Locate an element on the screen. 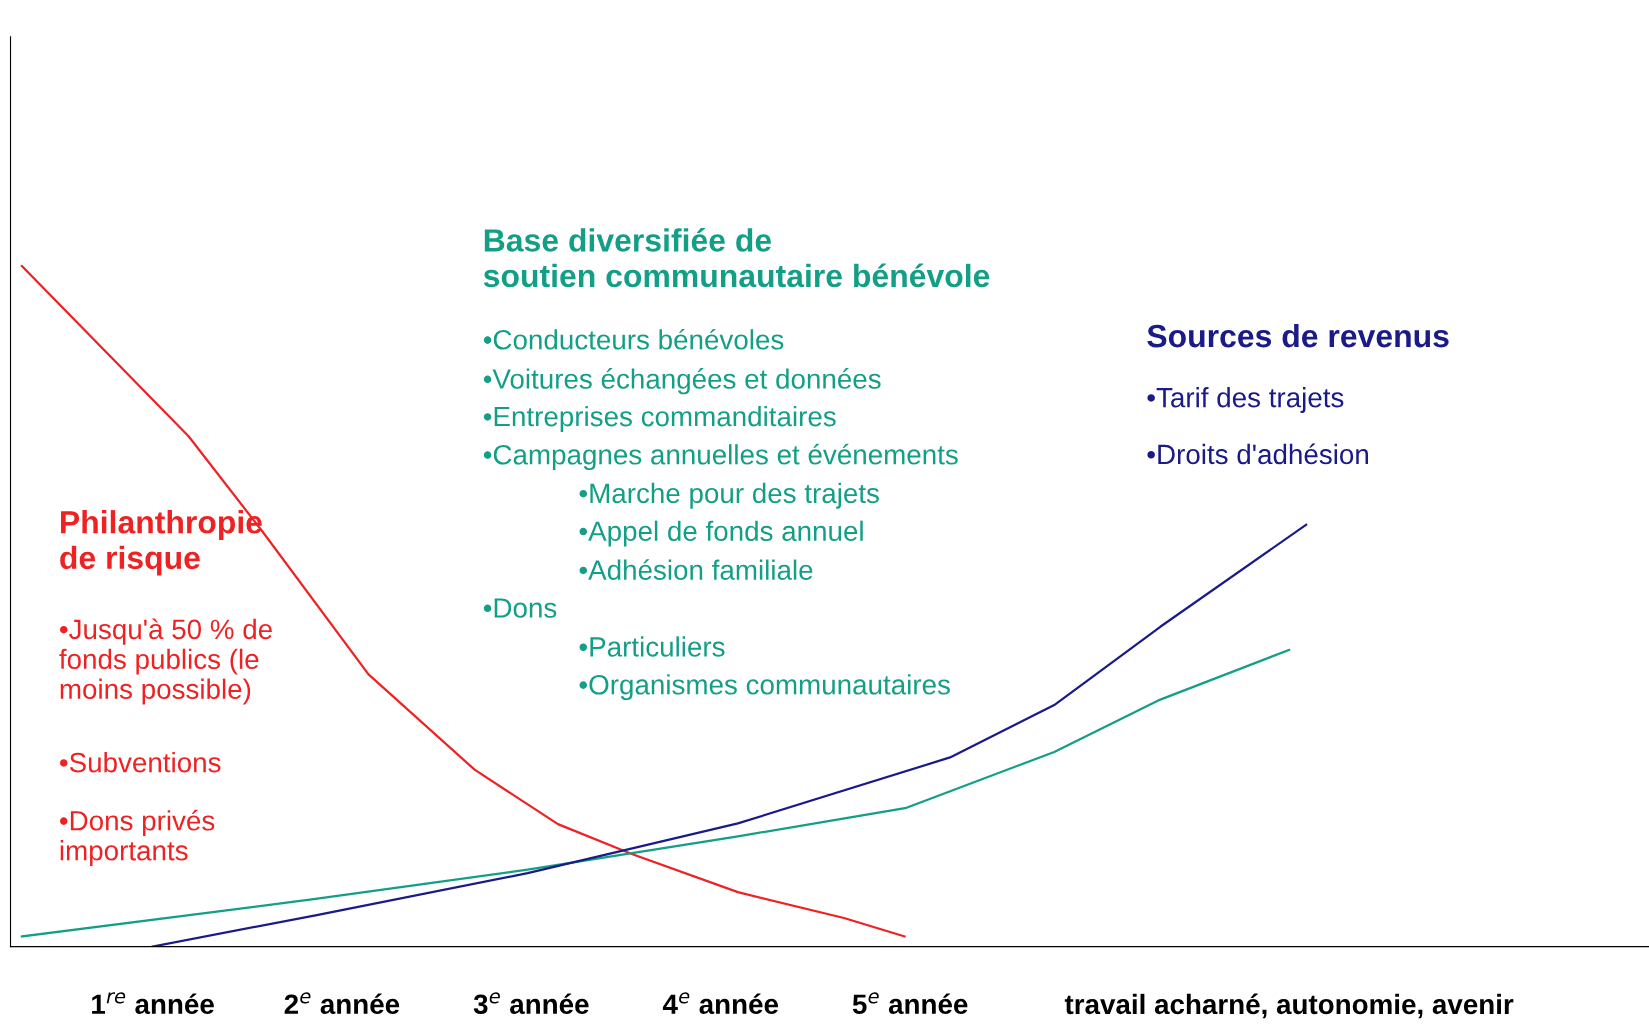  annotation: •Conducteurs bénévoles is located at coordinates (633, 339).